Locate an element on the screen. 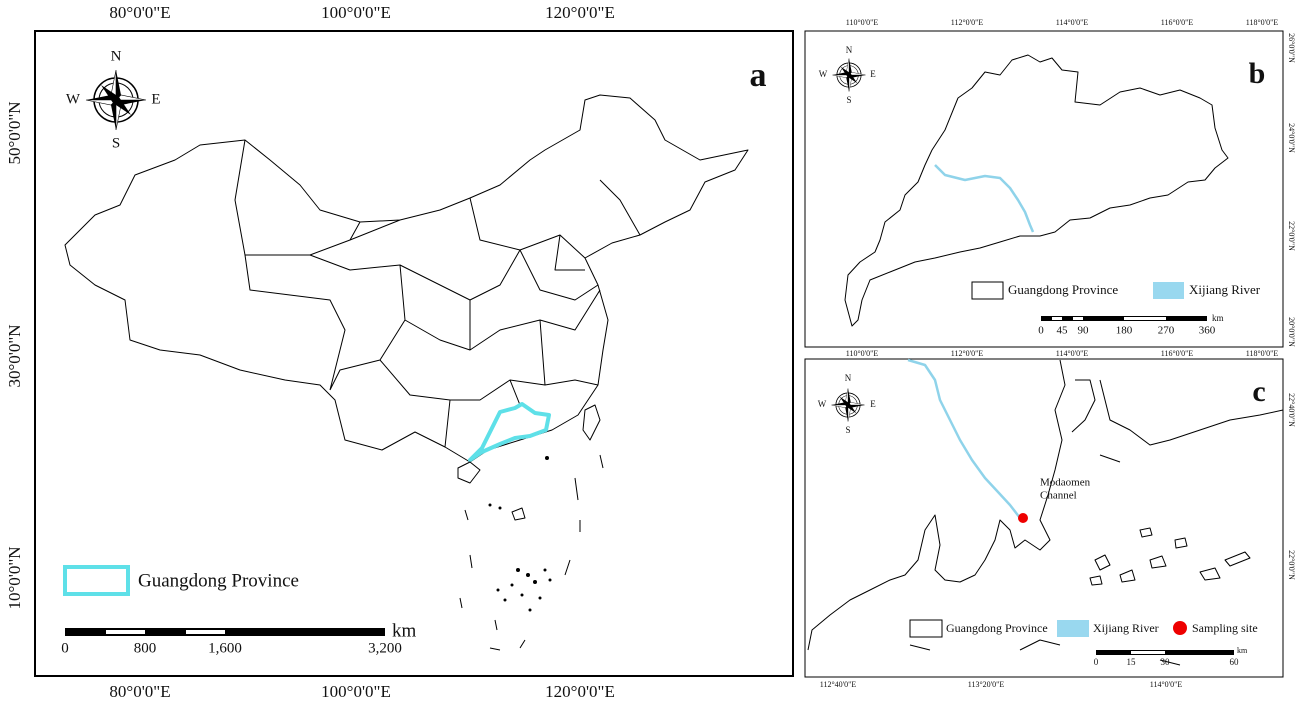  island-dots is located at coordinates (520, 534).